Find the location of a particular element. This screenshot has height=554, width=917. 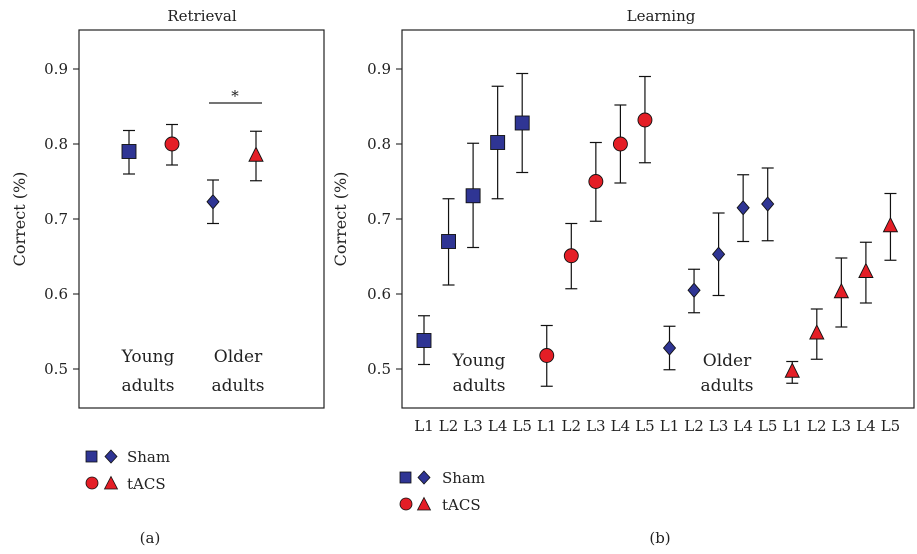

panel-a-group-label-older-line1: Older is located at coordinates (238, 357).